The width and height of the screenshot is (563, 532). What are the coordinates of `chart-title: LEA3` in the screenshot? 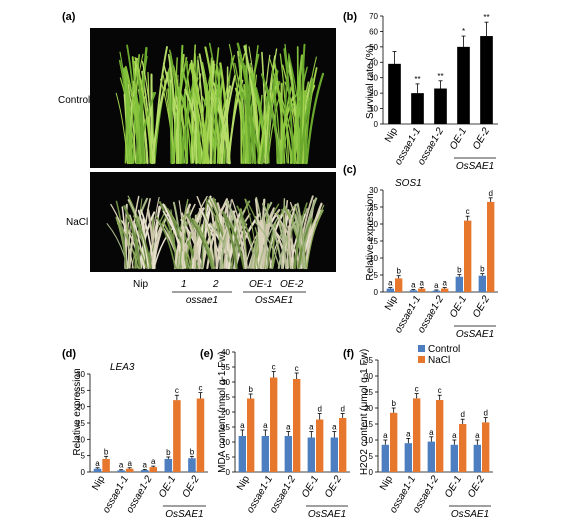 It's located at (122, 367).